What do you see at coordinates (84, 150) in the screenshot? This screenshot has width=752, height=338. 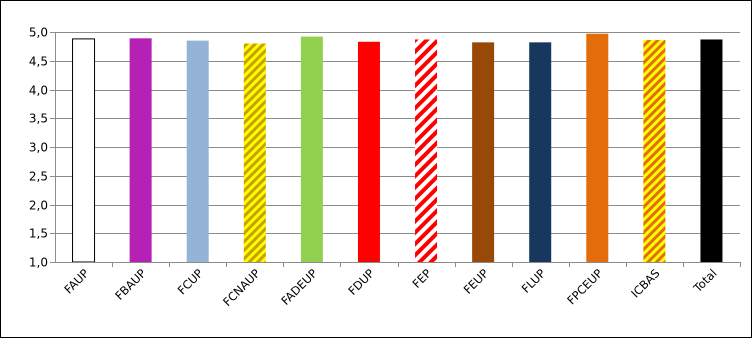 I see `bar-faup` at bounding box center [84, 150].